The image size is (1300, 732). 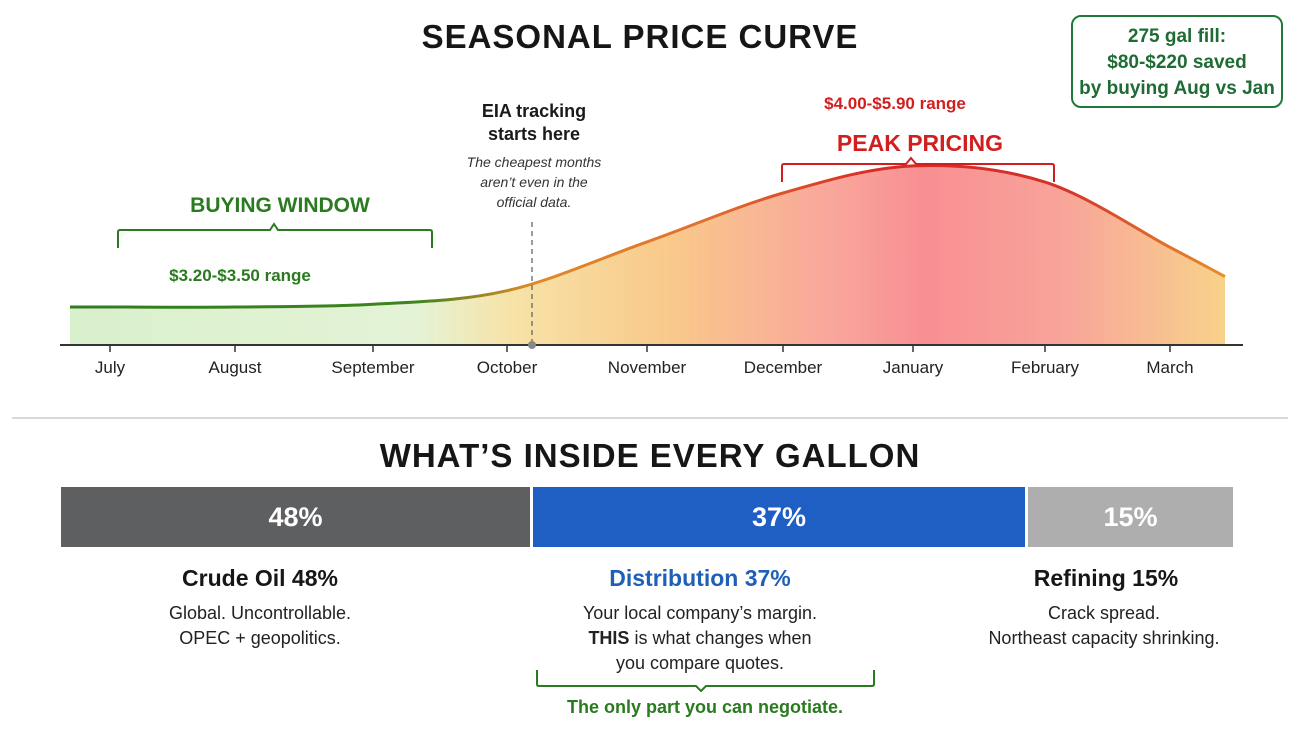 I want to click on peak-pricing-bracket, so click(x=918, y=169).